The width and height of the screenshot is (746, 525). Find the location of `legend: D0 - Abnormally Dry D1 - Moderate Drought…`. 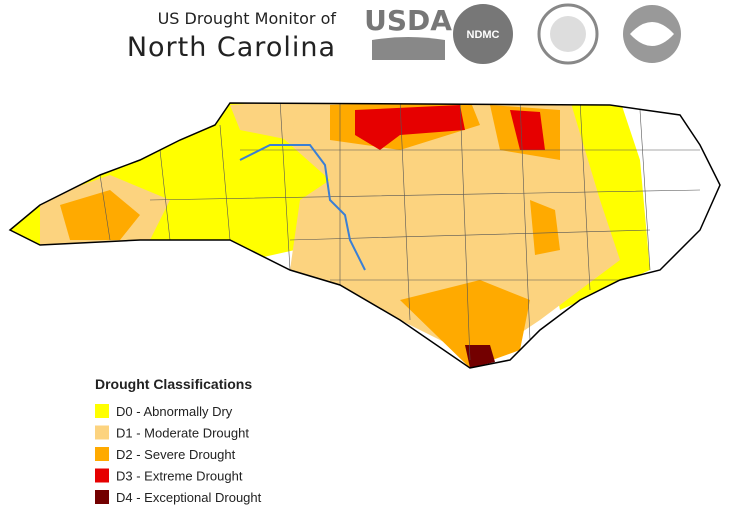

legend: D0 - Abnormally Dry D1 - Moderate Drought… is located at coordinates (178, 454).